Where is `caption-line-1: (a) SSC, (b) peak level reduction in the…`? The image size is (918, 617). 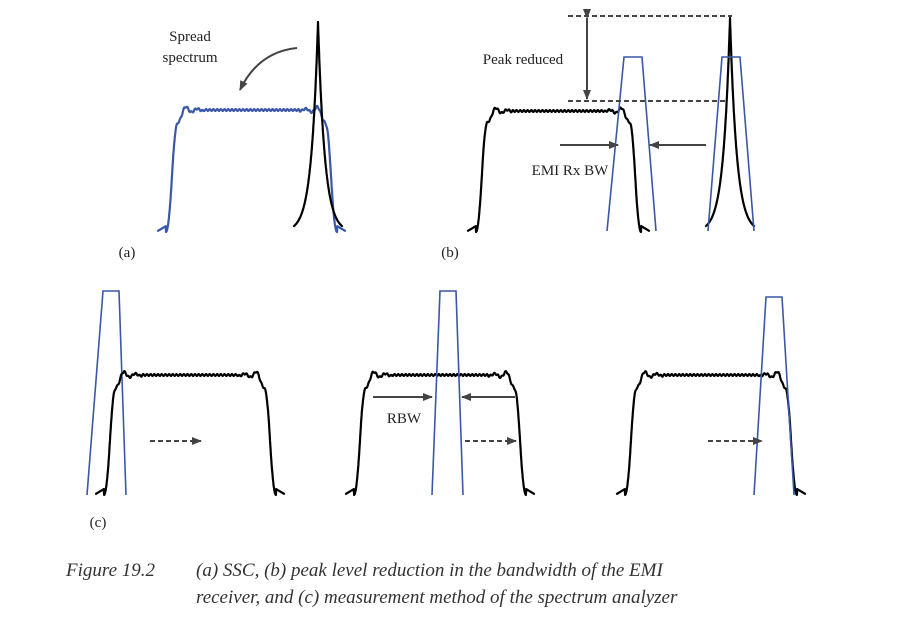
caption-line-1: (a) SSC, (b) peak level reduction in the… is located at coordinates (429, 570).